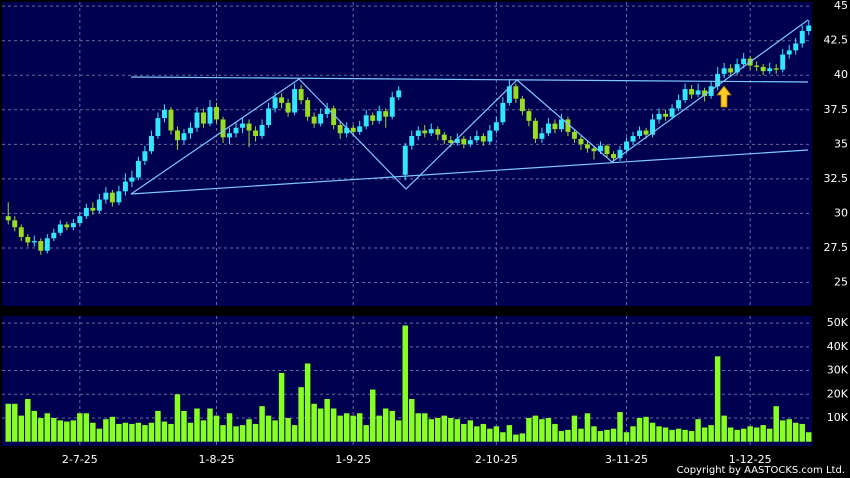 This screenshot has width=850, height=478. I want to click on support-line, so click(469, 172).